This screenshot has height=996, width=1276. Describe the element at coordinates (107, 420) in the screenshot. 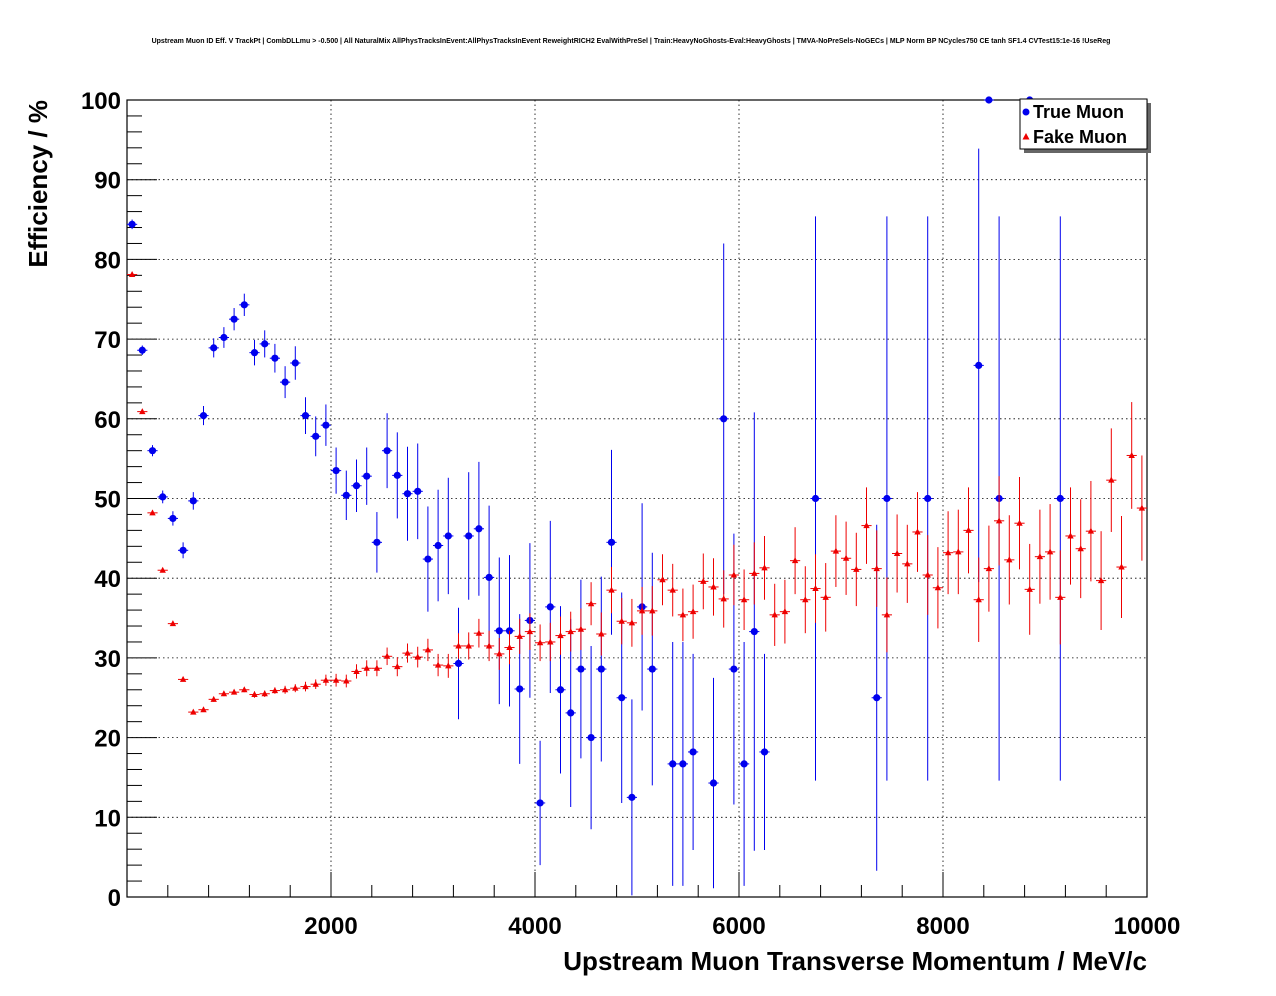

I see `y-tick-label: 60` at that location.